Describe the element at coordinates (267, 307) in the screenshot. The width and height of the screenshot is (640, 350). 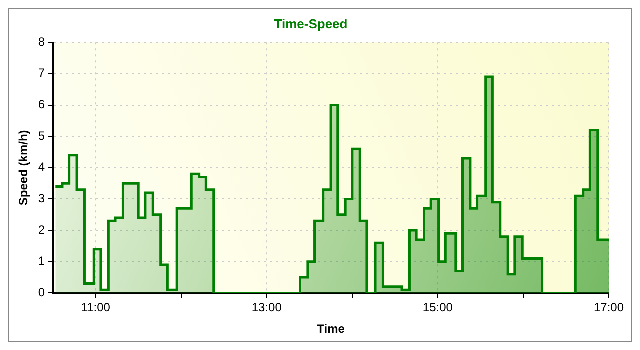
I see `x-tick-label: 13:00` at that location.